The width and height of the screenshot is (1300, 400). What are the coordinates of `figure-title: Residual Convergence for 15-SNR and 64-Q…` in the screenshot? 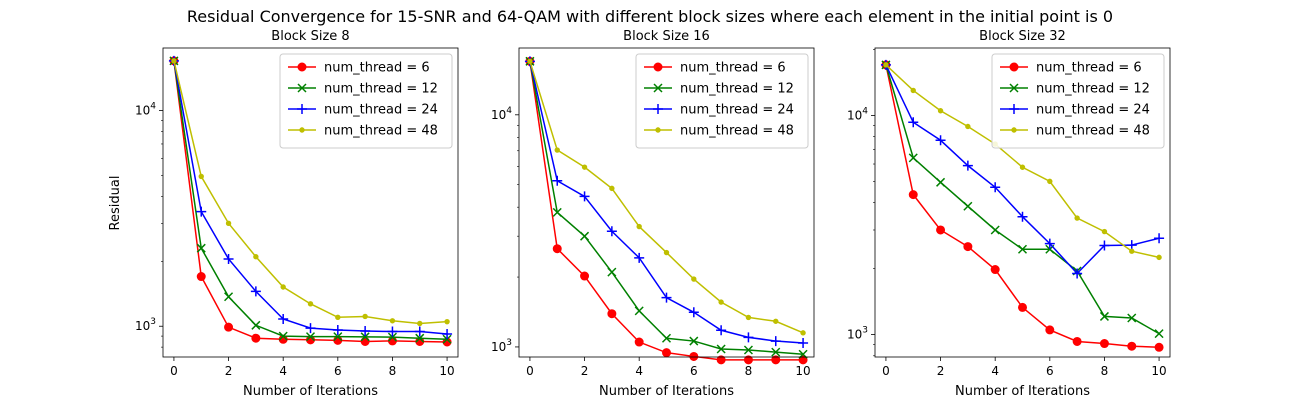 It's located at (650, 16).